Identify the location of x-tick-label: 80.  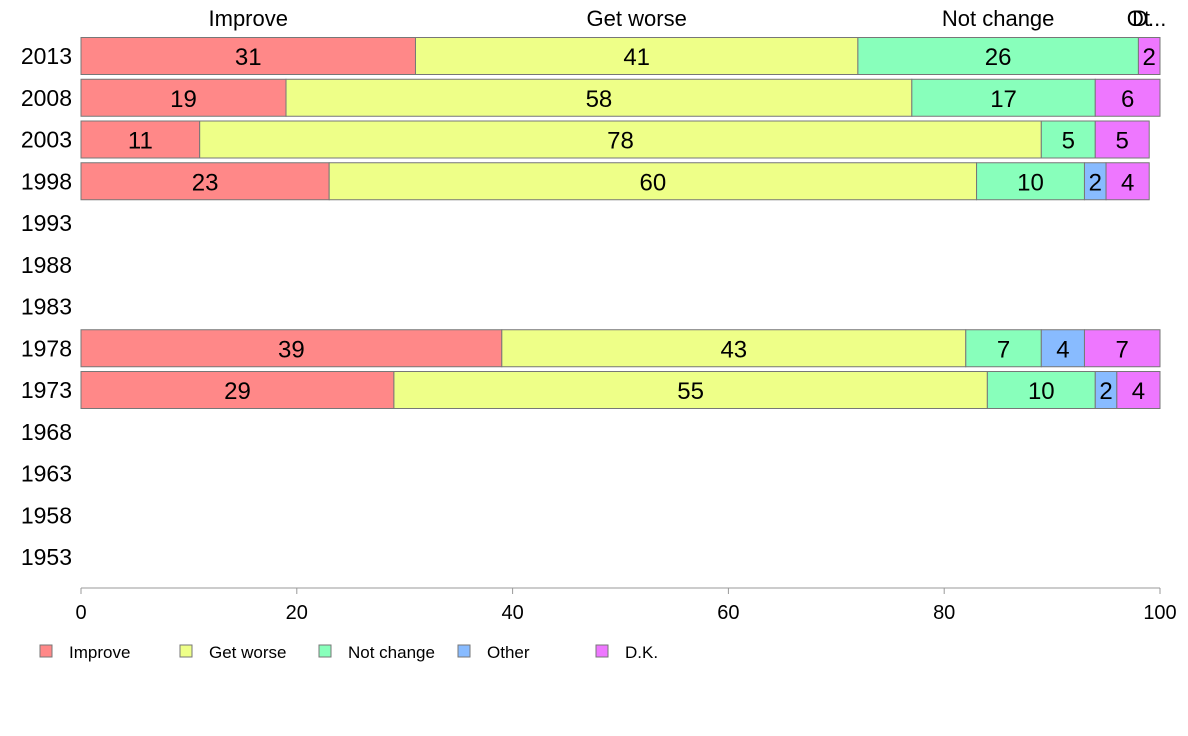
(944, 613).